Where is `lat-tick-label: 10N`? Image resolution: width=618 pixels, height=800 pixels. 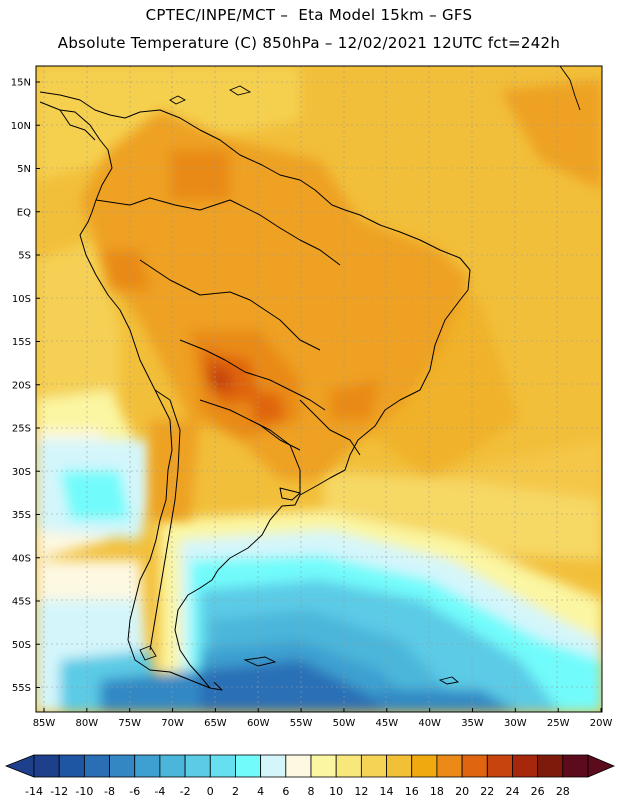 lat-tick-label: 10N is located at coordinates (21, 126).